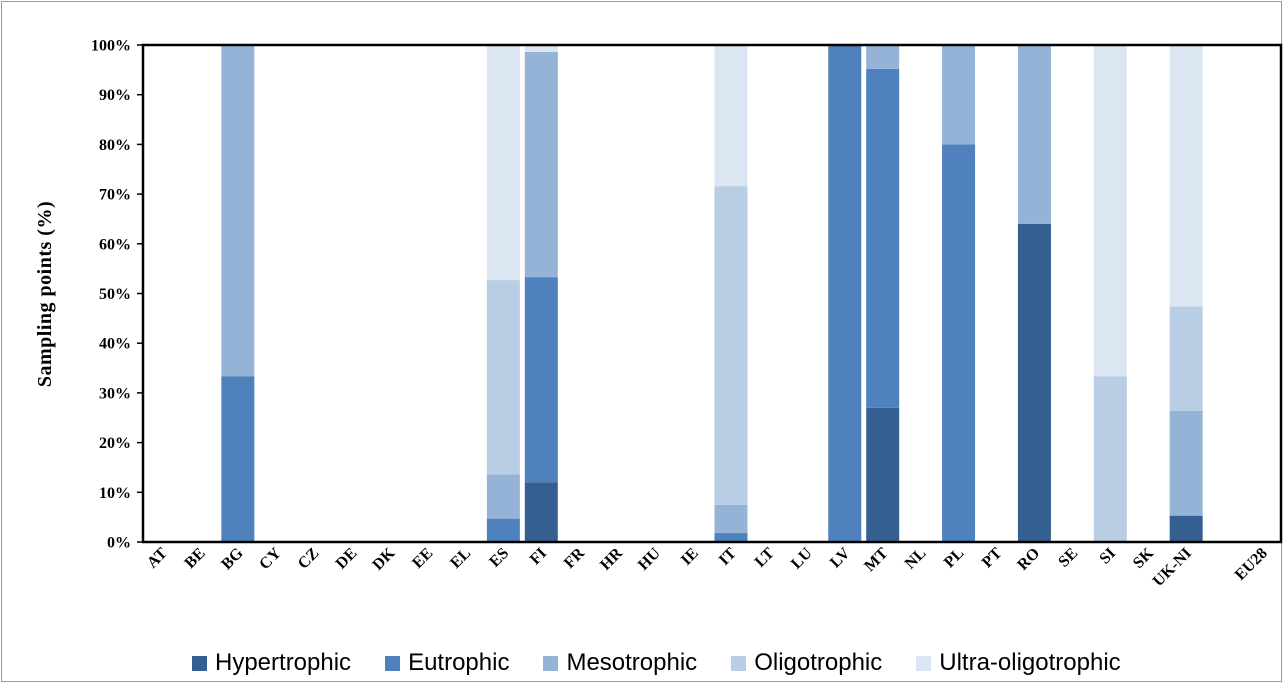  Describe the element at coordinates (115, 145) in the screenshot. I see `y-tick-label: 80%` at that location.